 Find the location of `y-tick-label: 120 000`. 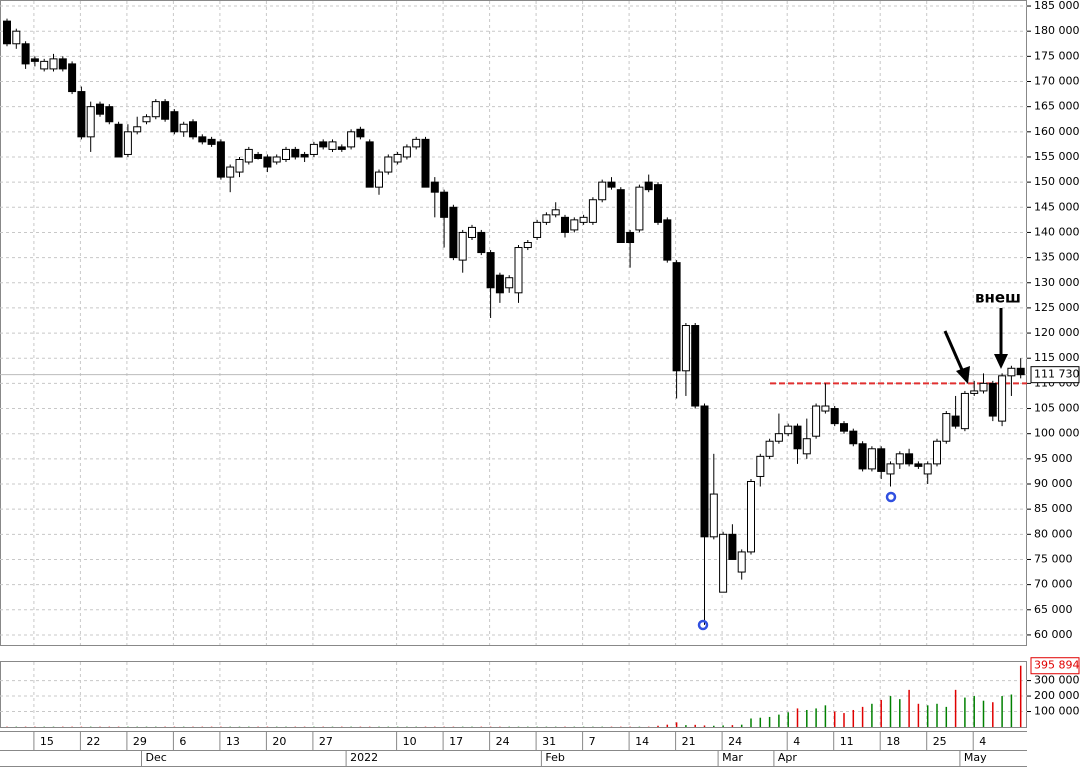

y-tick-label: 120 000 is located at coordinates (1057, 332).